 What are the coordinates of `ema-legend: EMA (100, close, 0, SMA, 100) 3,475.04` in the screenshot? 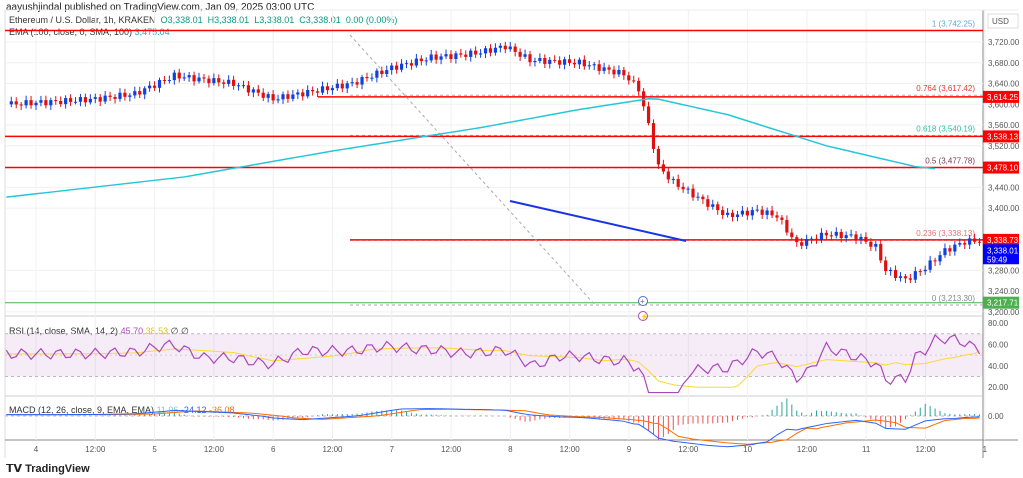 It's located at (89, 32).